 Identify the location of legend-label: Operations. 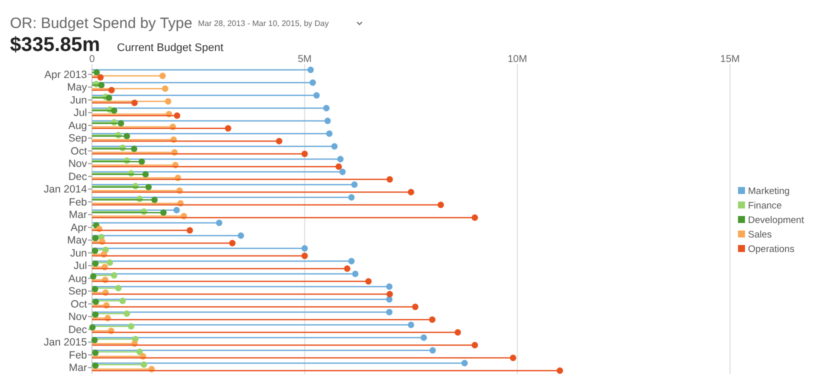
(771, 249).